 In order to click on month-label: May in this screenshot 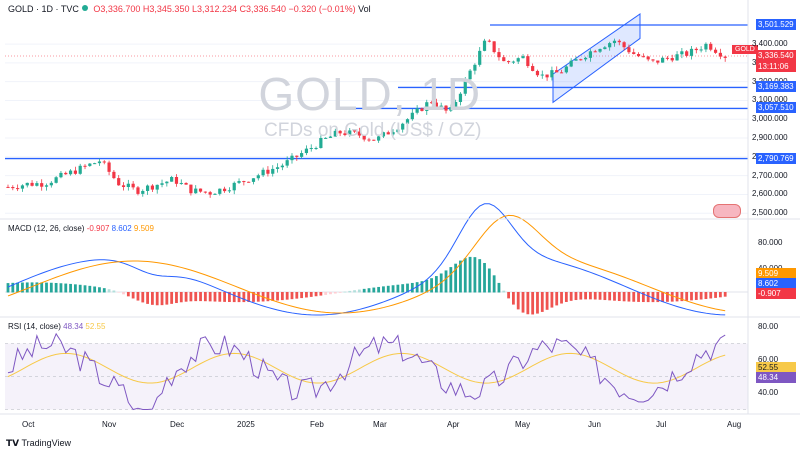, I will do `click(523, 424)`.